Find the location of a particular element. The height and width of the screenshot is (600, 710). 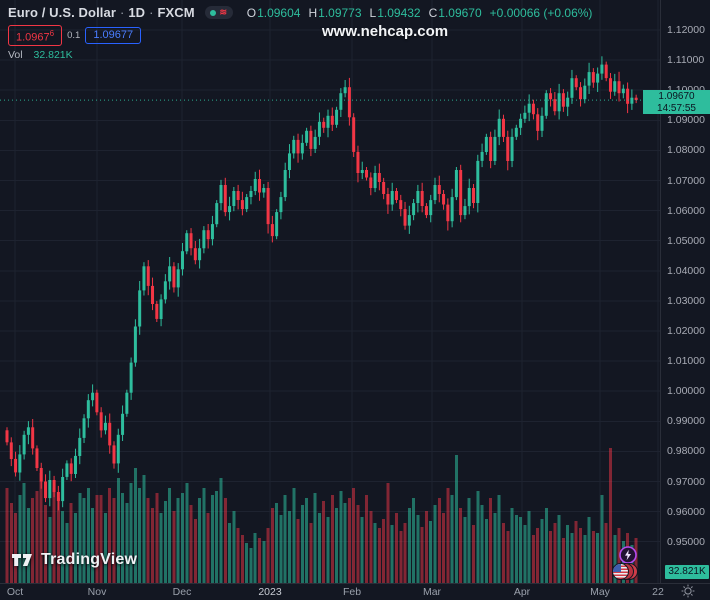

time-axis: Oct Nov Dec 2023 Feb Mar Apr May 22 is located at coordinates (355, 591).